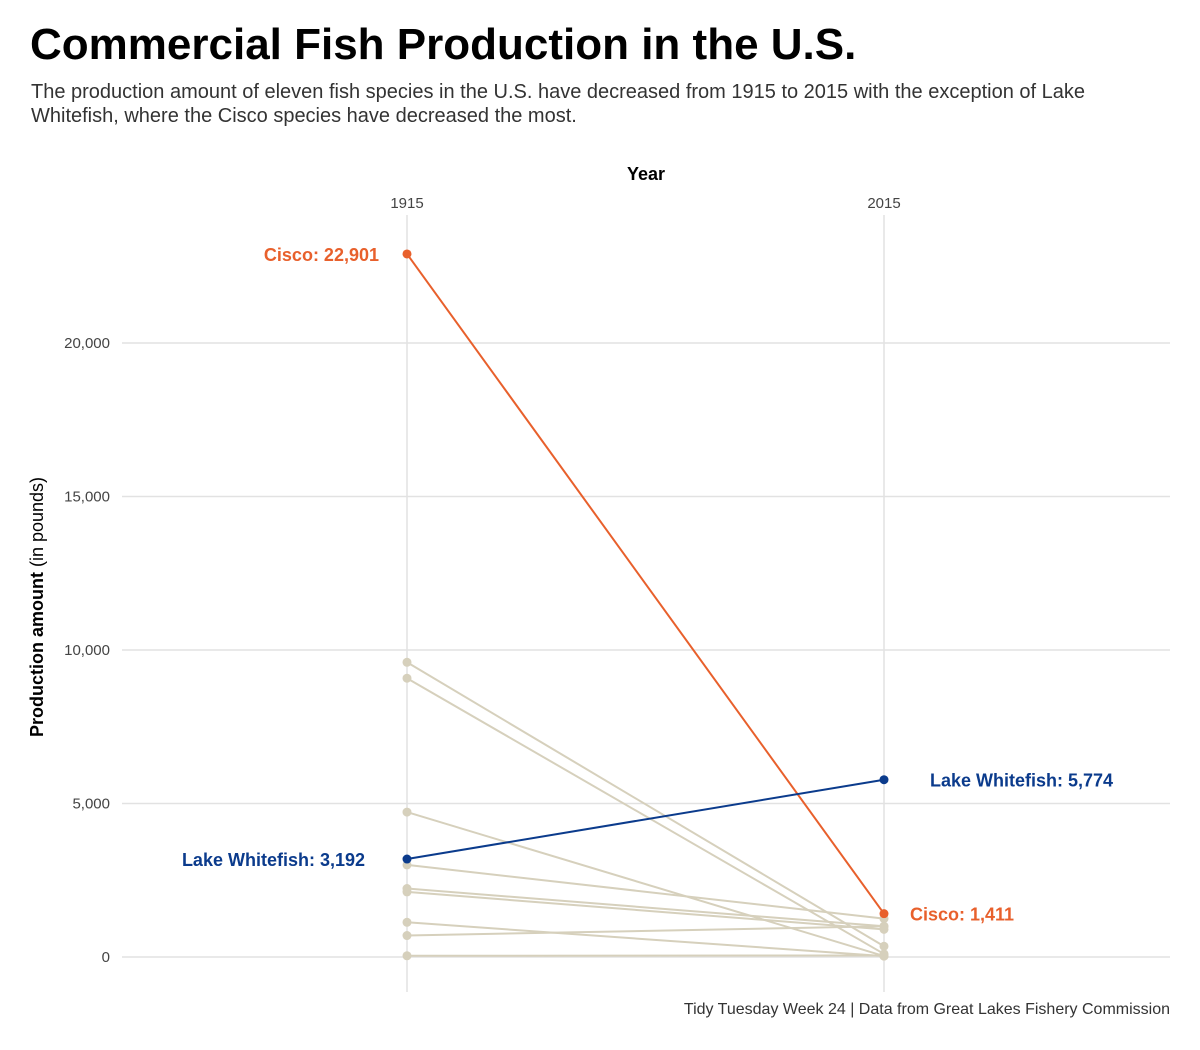  I want to click on chart-title: Commercial Fish Production in the U.S., so click(443, 44).